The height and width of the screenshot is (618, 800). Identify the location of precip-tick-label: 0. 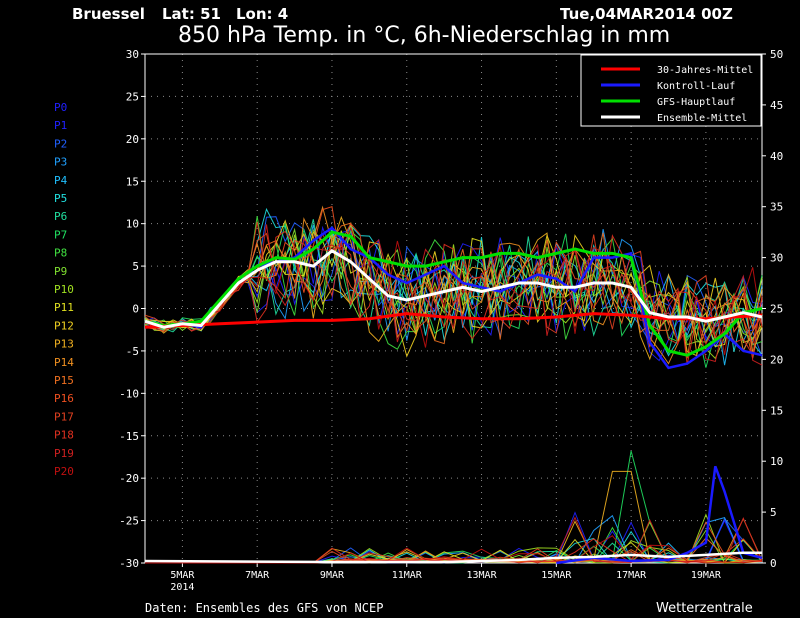
(773, 563).